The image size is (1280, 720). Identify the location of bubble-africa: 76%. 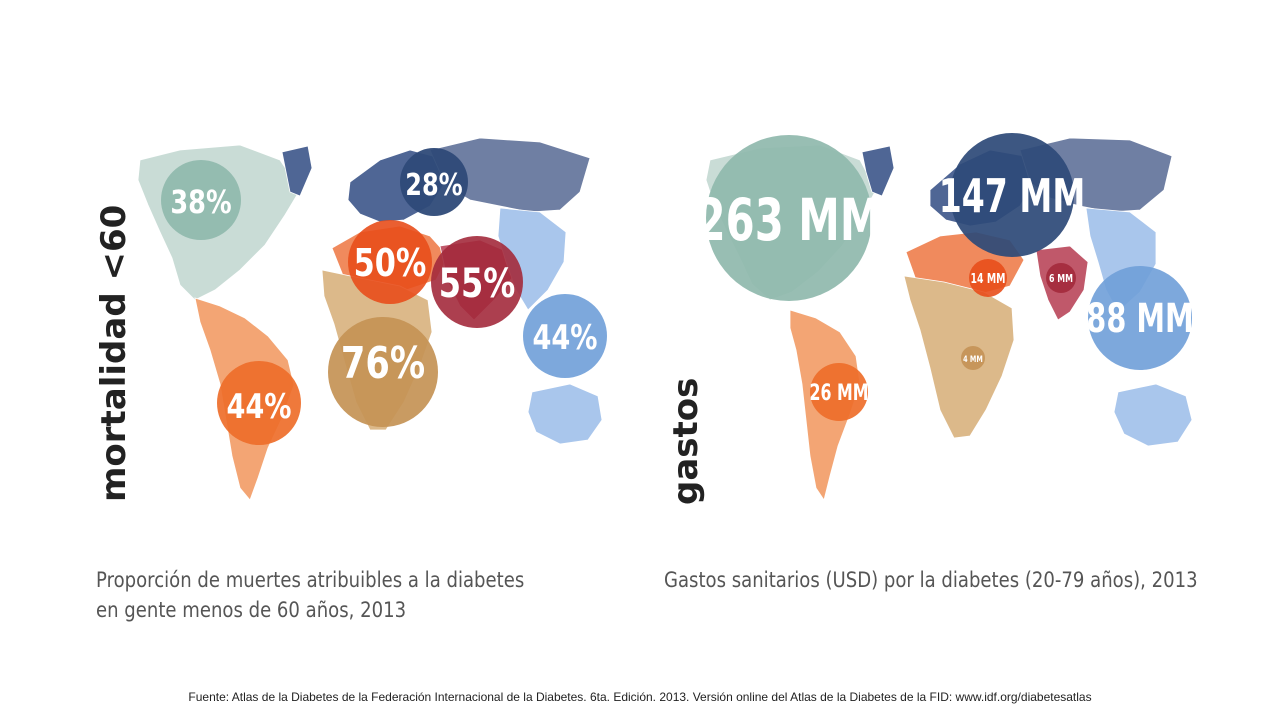
(383, 372).